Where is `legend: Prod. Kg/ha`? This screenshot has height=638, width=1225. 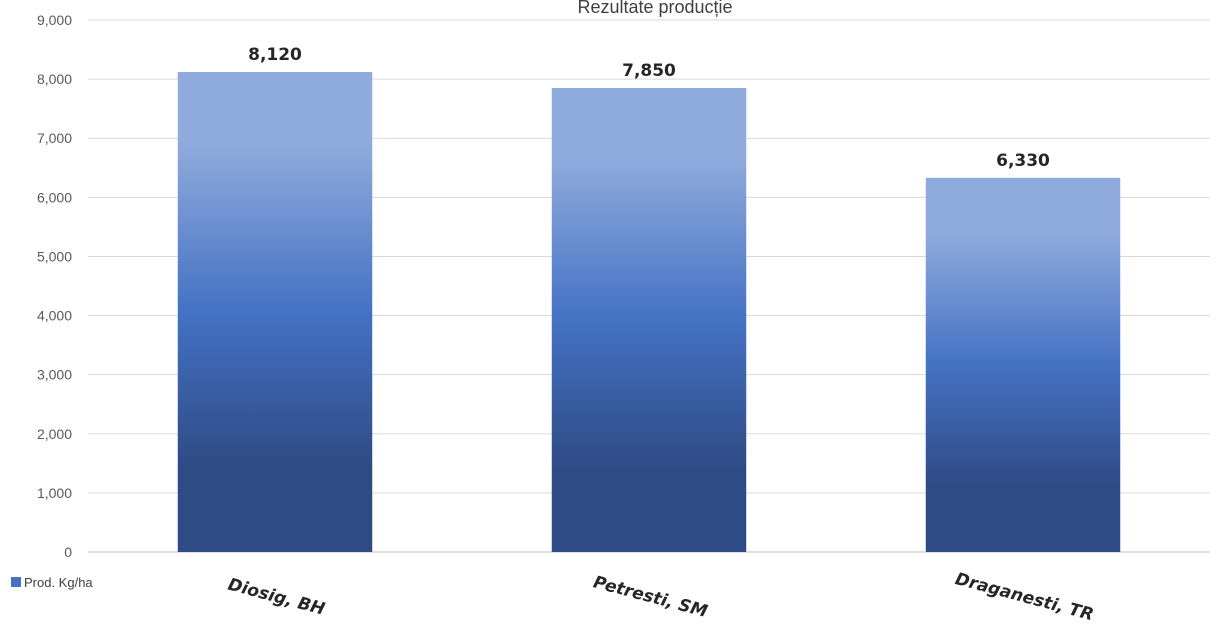 legend: Prod. Kg/ha is located at coordinates (52, 582).